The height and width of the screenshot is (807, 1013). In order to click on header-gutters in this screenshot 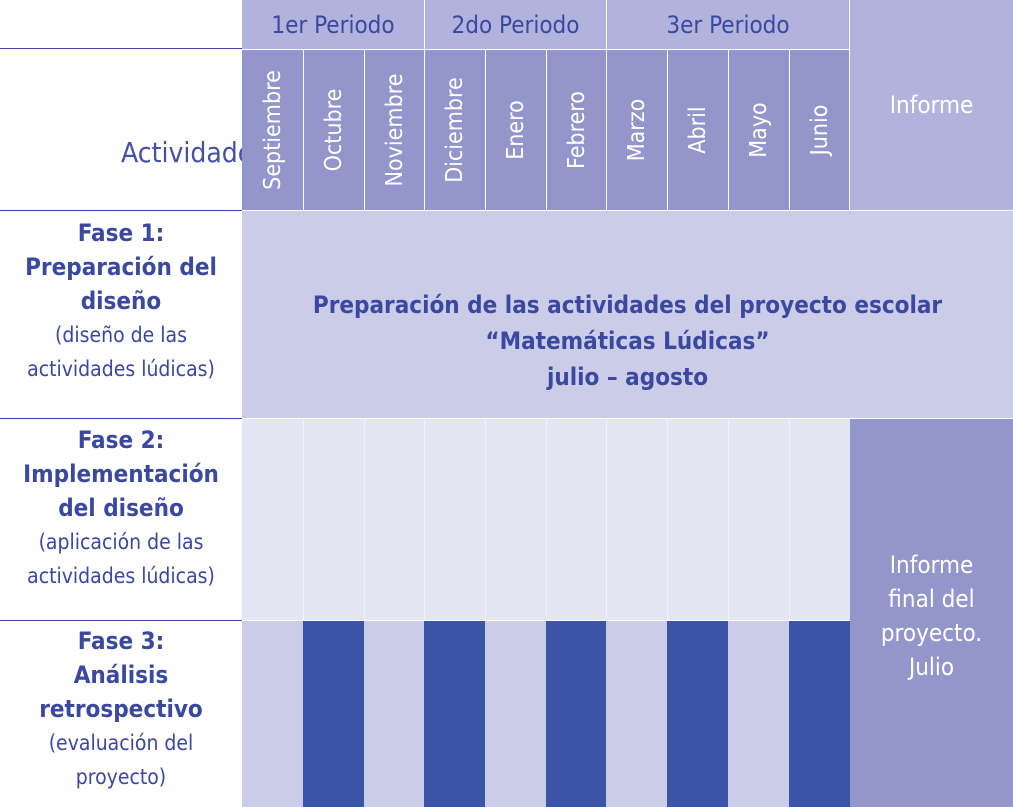, I will do `click(546, 49)`.